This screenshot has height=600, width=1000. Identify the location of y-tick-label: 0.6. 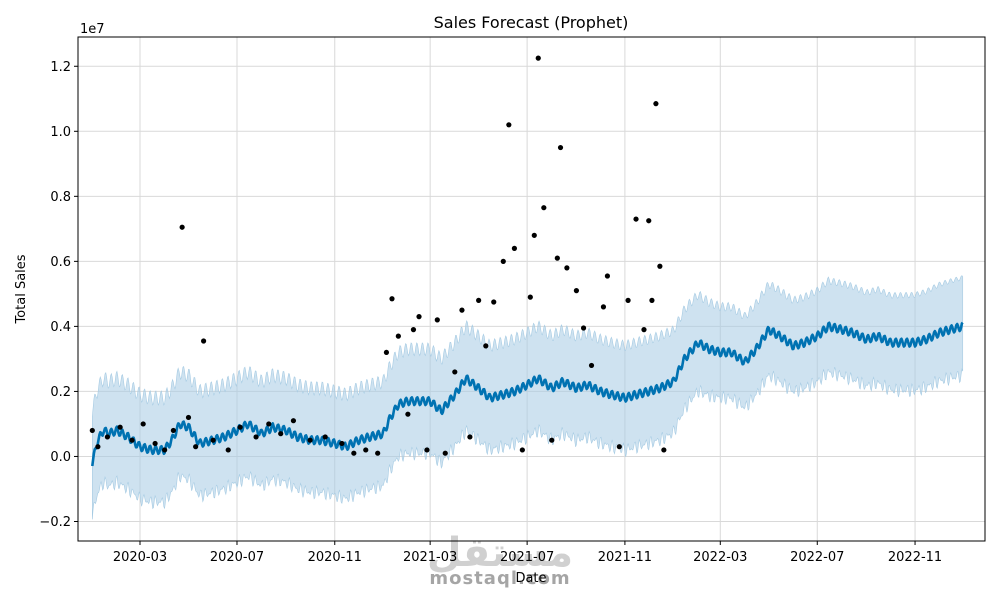
(60, 262).